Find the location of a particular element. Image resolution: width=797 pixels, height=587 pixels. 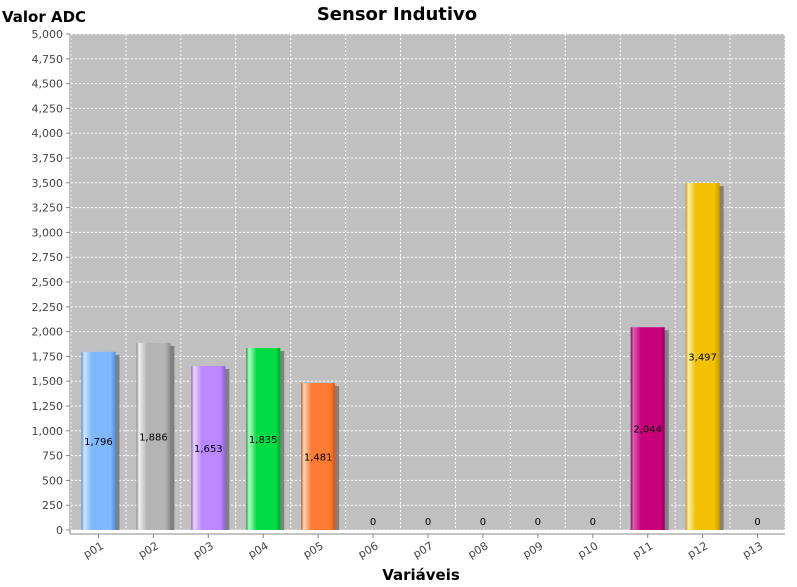

y-tick-label: 3,750 is located at coordinates (48, 158).